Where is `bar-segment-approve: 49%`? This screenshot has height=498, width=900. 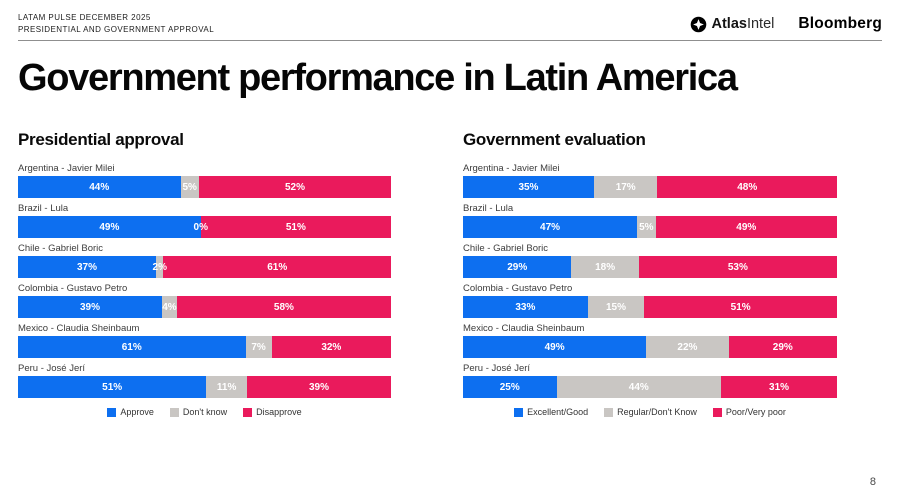 bar-segment-approve: 49% is located at coordinates (109, 227).